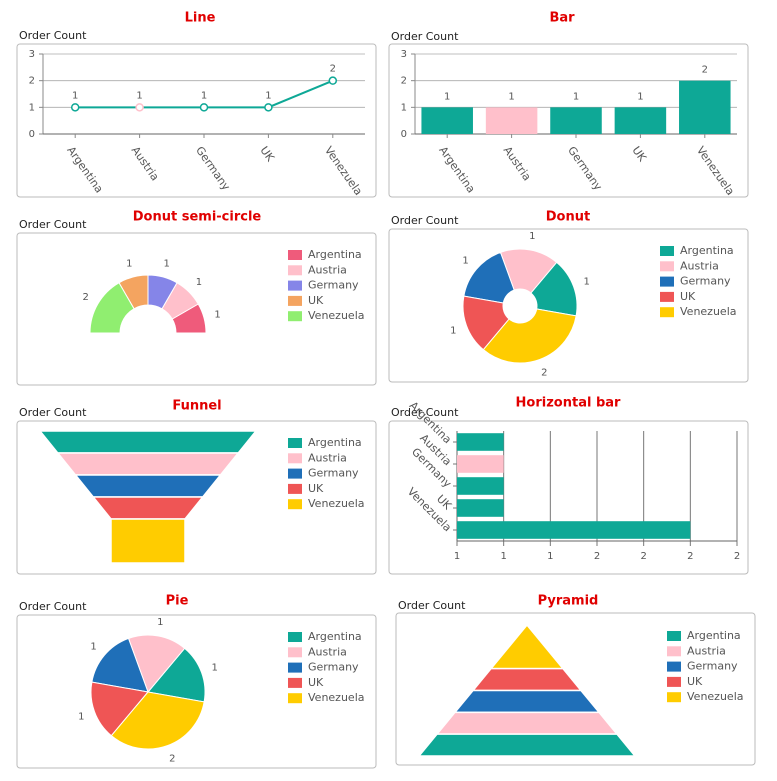 This screenshot has height=781, width=777. Describe the element at coordinates (200, 18) in the screenshot. I see `chart-title: Line` at that location.